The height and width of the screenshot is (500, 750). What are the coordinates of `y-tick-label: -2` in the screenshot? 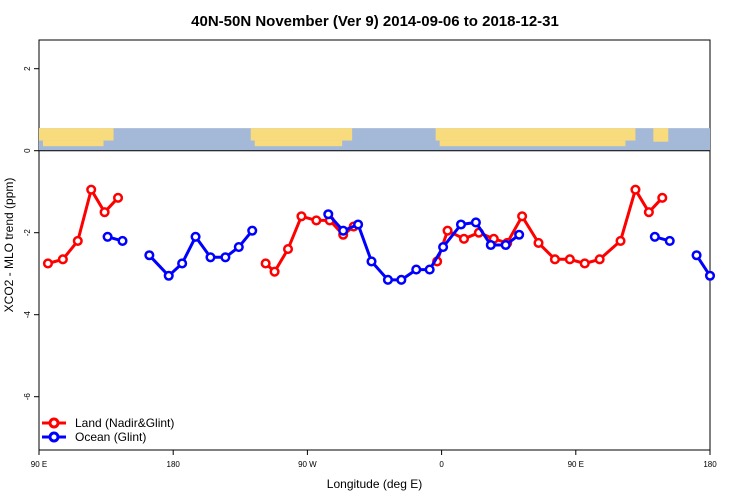 It's located at (27, 233).